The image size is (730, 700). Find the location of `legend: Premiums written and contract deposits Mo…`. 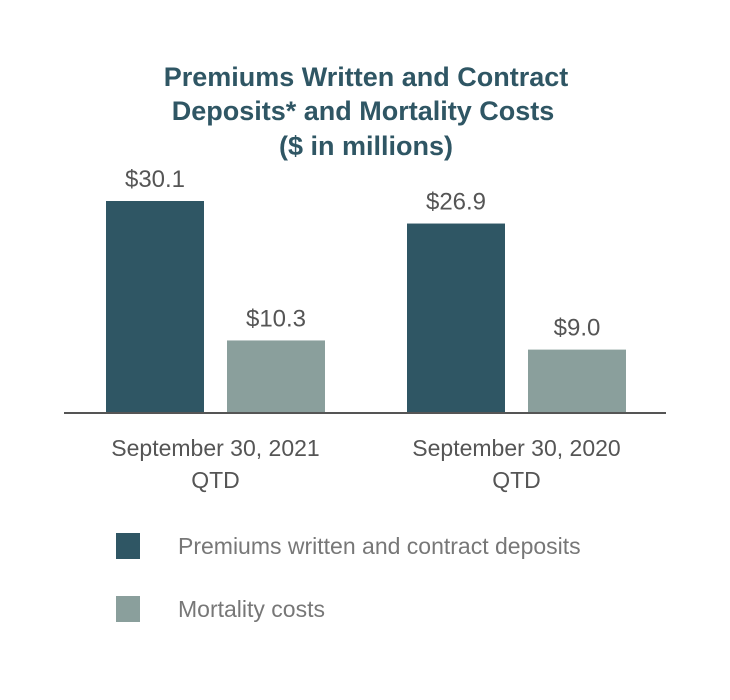

legend: Premiums written and contract deposits Mo… is located at coordinates (348, 577).